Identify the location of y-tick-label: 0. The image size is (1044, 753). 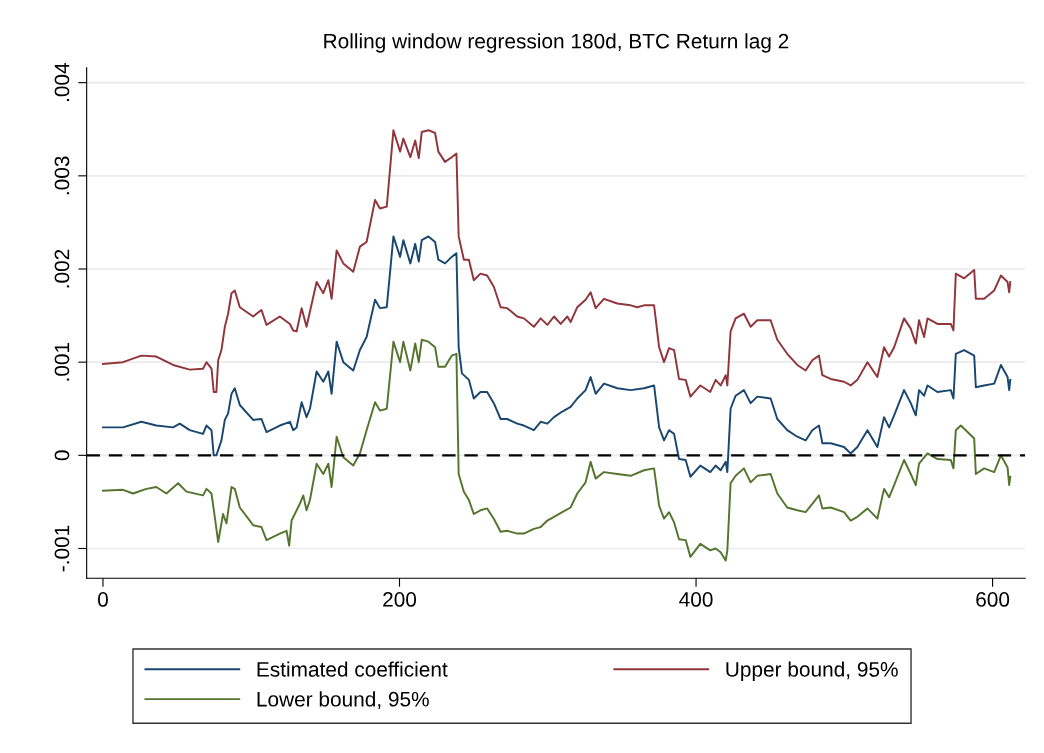
(62, 455).